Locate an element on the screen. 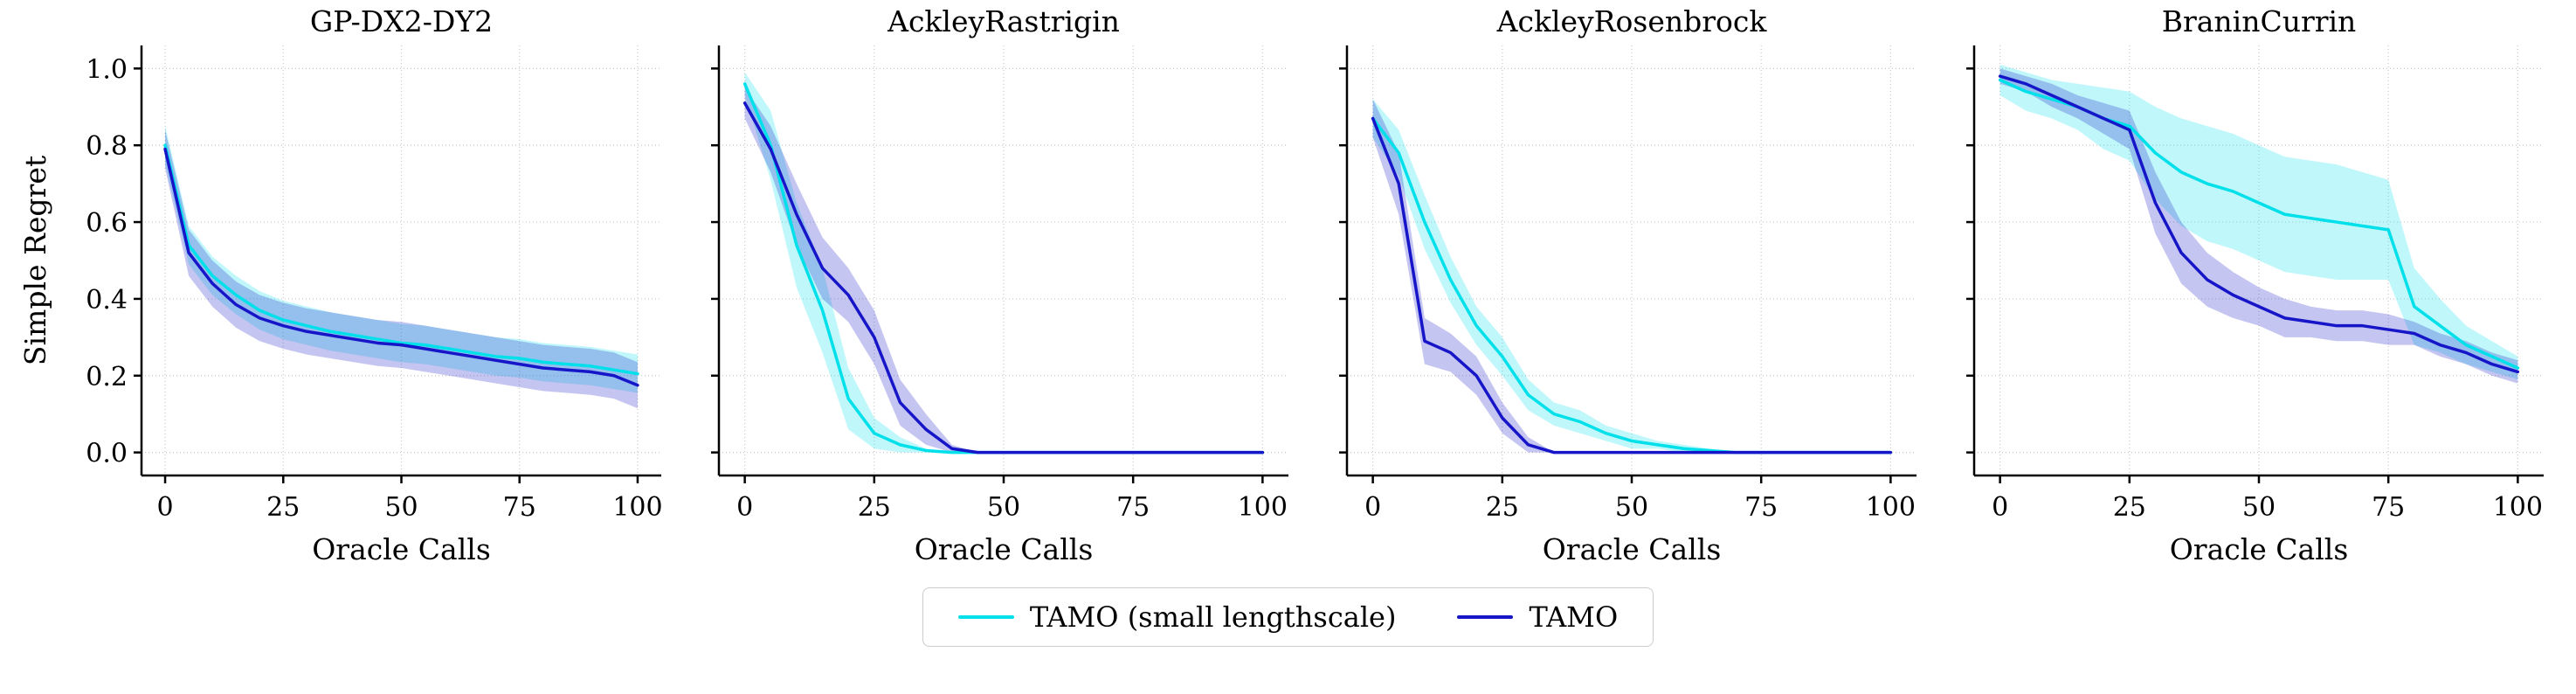  svg-text: 0.2 is located at coordinates (107, 377).